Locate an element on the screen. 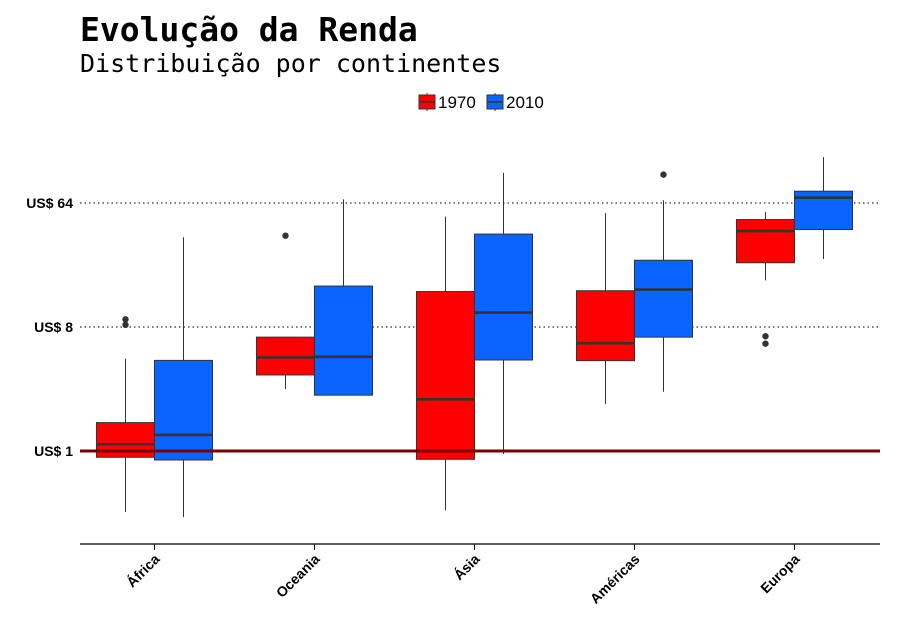  box-Europa-1970 is located at coordinates (765, 279).